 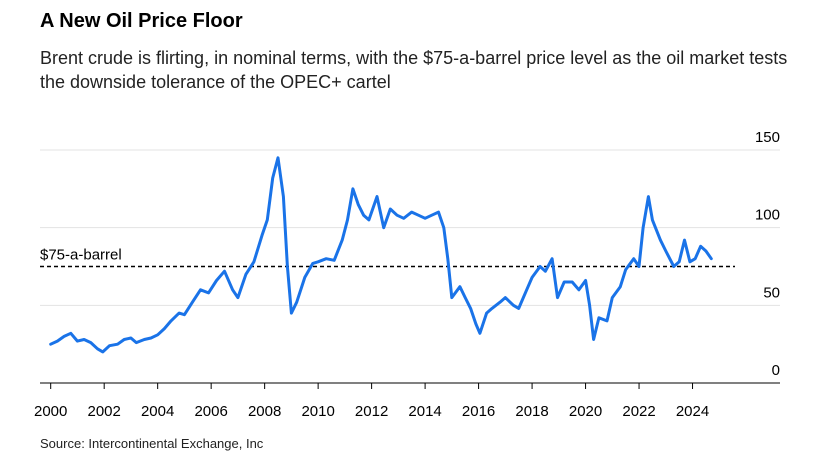 What do you see at coordinates (81, 255) in the screenshot?
I see `reference-line-label: $75-a-barrel` at bounding box center [81, 255].